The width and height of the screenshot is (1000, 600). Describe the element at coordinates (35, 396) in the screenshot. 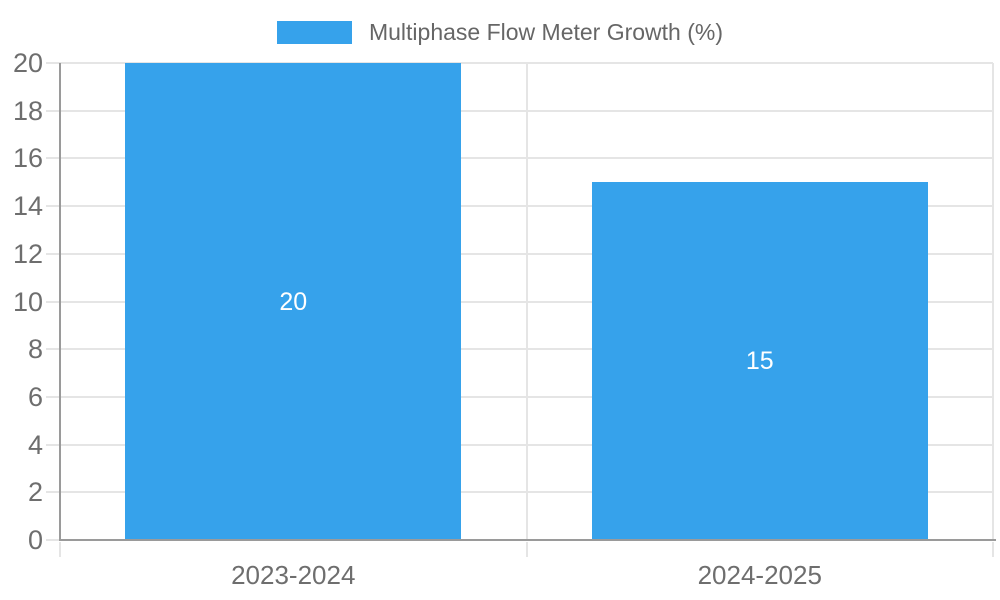

I see `y-tick-label: 6` at that location.